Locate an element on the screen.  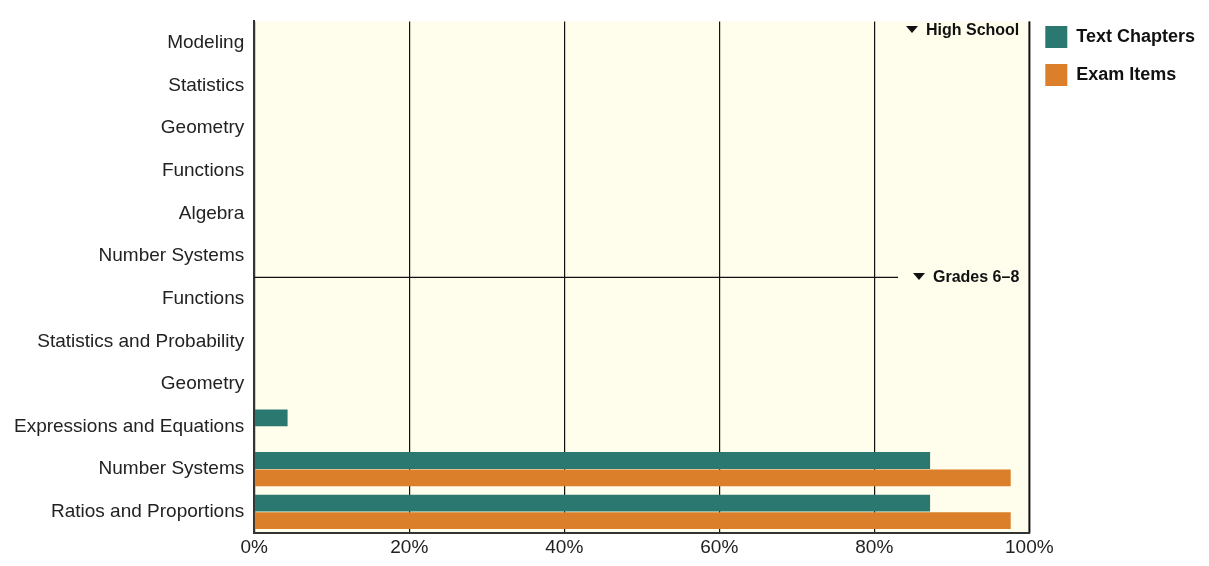
x-tick-label: 80% is located at coordinates (874, 546).